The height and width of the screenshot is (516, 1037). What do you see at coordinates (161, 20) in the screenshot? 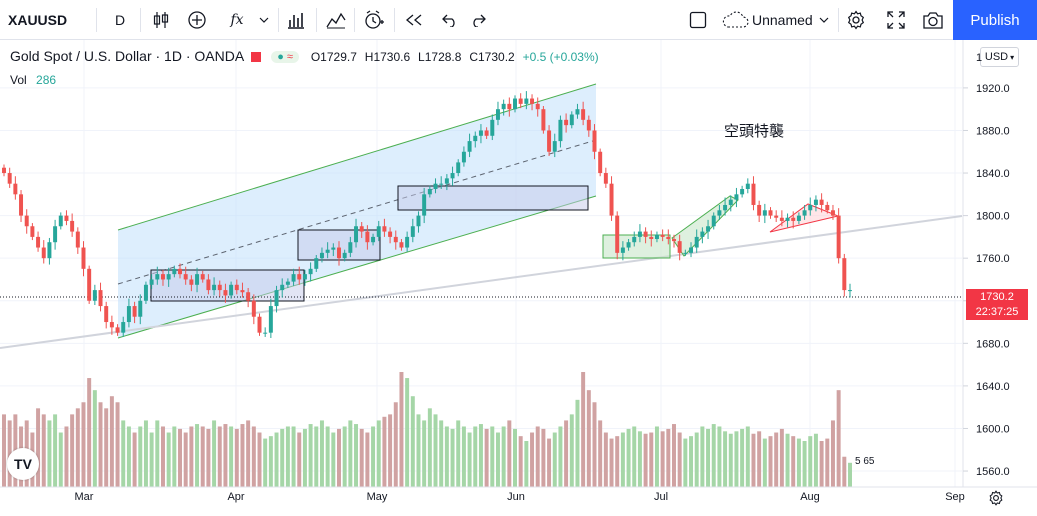
I see `candle-style-icon` at bounding box center [161, 20].